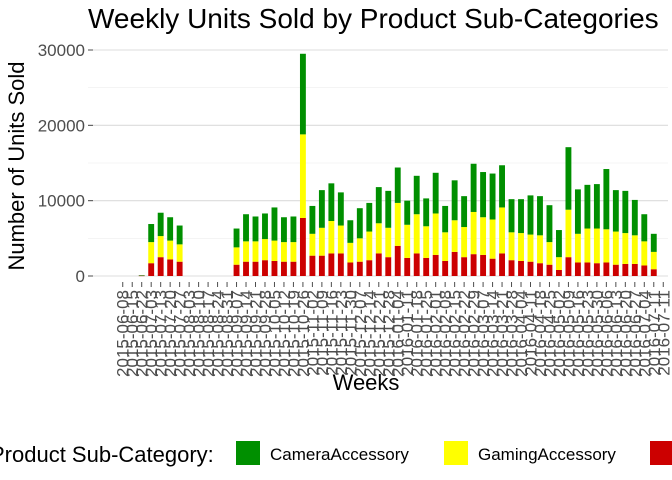  Describe the element at coordinates (218, 333) in the screenshot. I see `x-tick-label: 2015-08-24` at that location.